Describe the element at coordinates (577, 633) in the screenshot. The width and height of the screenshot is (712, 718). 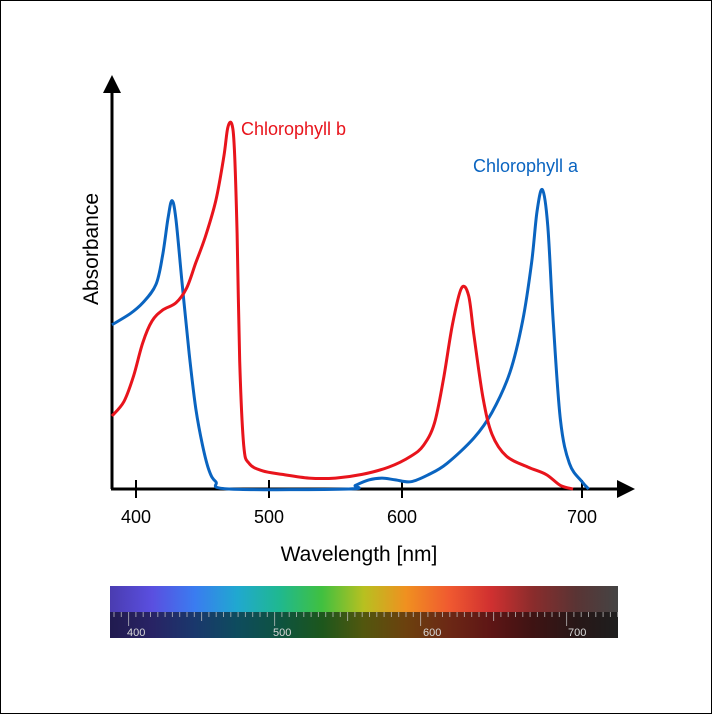
I see `spectrum-label-700: 700` at that location.